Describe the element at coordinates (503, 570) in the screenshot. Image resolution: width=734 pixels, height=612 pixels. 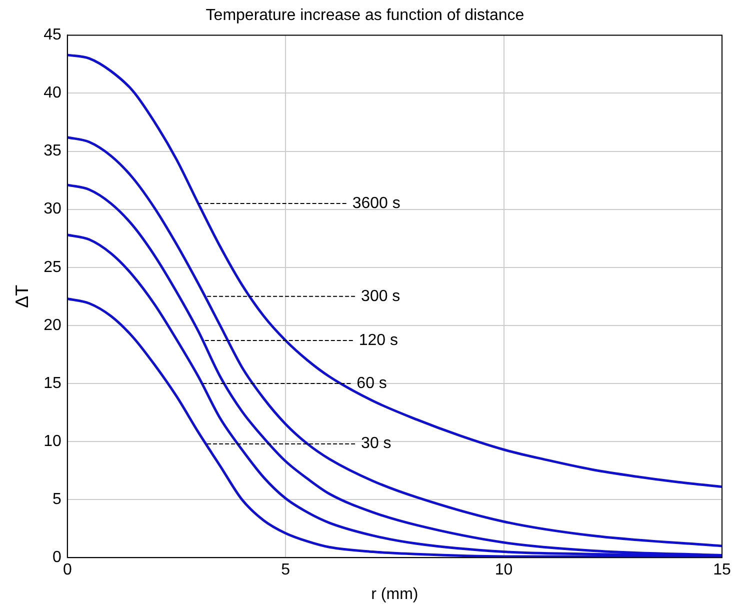
I see `x-tick-label: 10` at that location.